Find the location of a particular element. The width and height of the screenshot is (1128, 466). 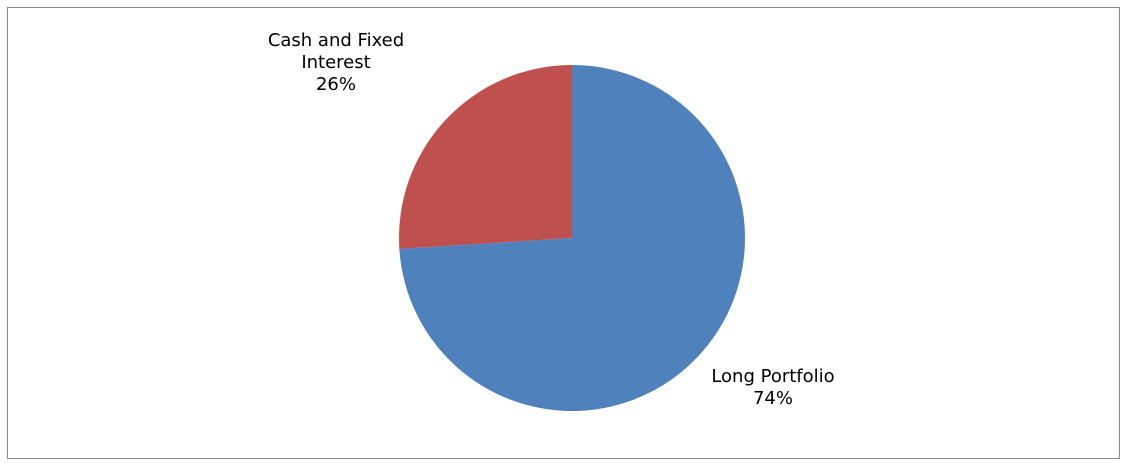

slice-label-2: Cash and Fixed Interest 26% is located at coordinates (336, 62).